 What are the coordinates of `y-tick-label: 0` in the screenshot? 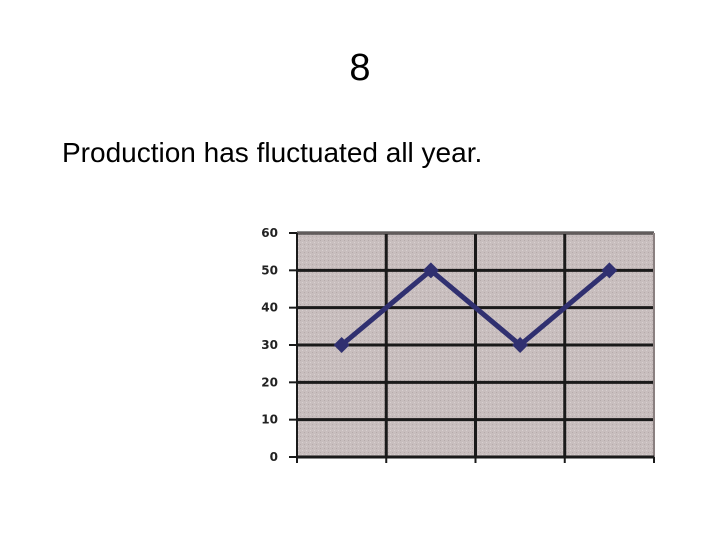 It's located at (274, 457).